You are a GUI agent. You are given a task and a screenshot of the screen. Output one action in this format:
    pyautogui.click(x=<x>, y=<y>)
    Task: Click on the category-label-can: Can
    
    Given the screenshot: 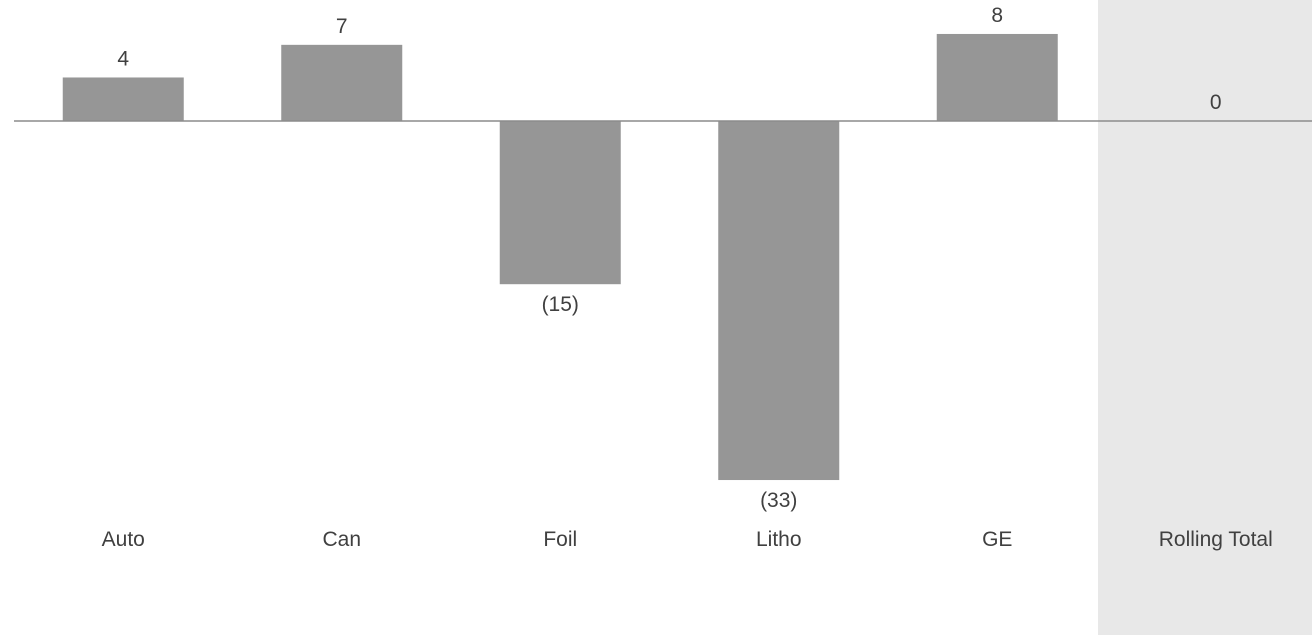 What is the action you would take?
    pyautogui.click(x=341, y=539)
    